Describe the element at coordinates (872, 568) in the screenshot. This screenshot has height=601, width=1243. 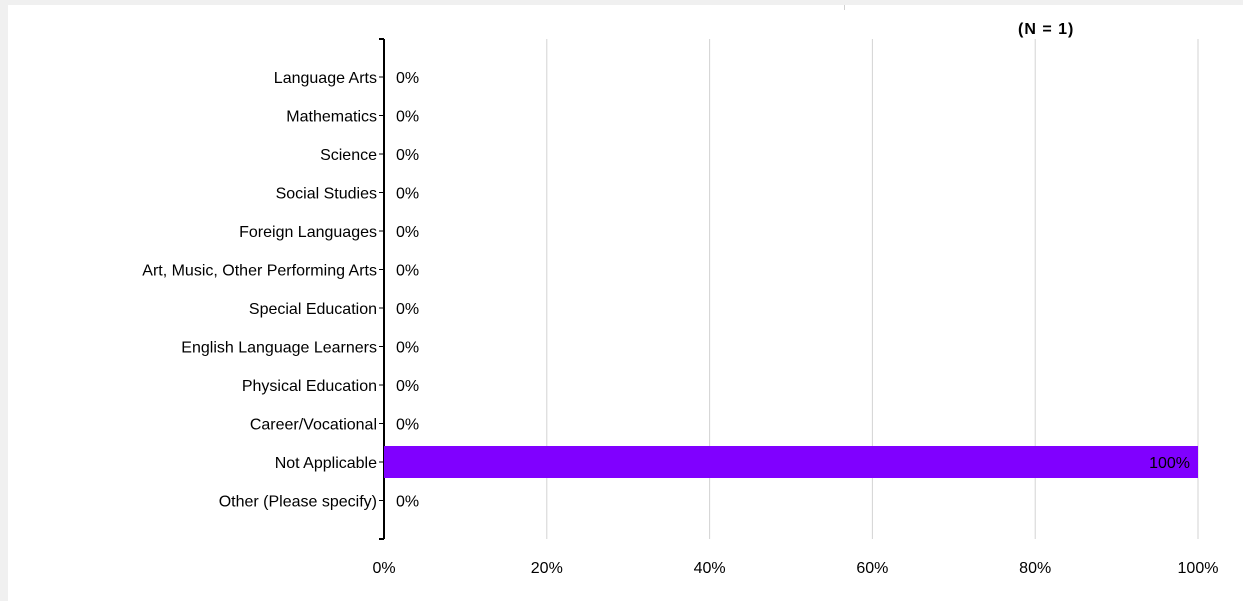
I see `x-tick-label: 60%` at that location.